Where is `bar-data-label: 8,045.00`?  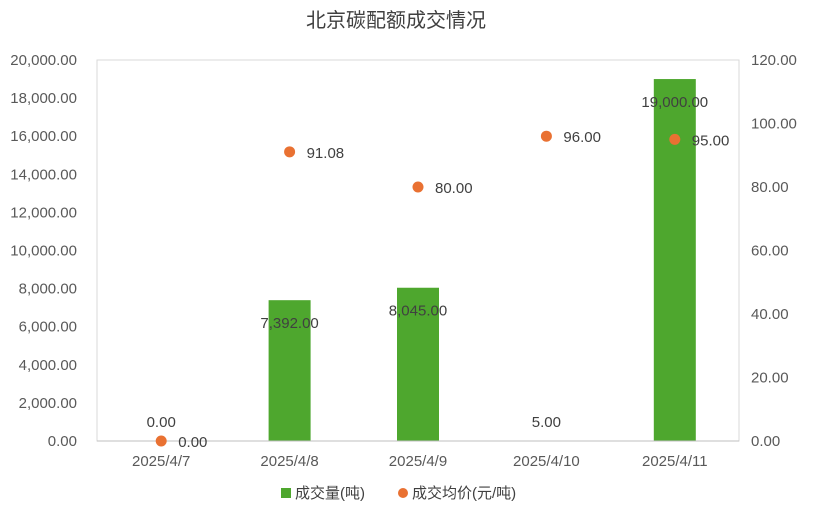
bar-data-label: 8,045.00 is located at coordinates (418, 311).